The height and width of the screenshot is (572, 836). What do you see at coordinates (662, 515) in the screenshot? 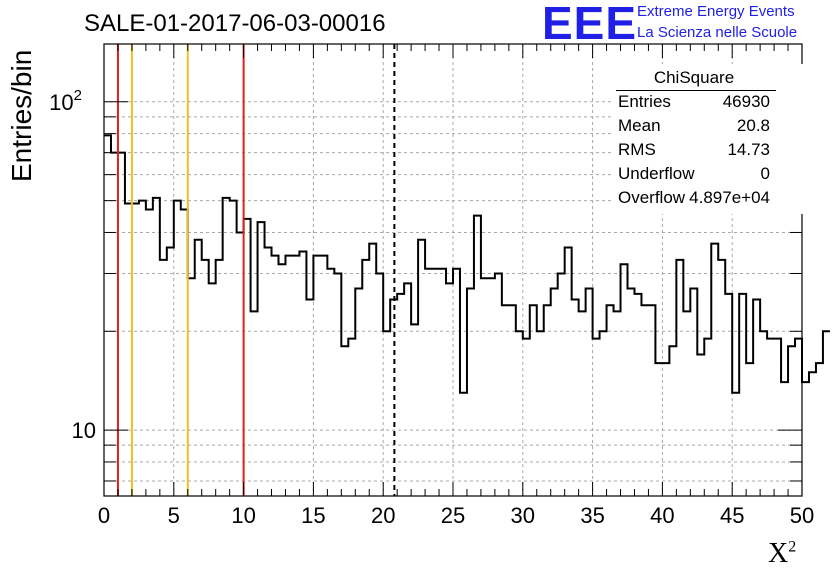
I see `x-tick-label: 40` at bounding box center [662, 515].